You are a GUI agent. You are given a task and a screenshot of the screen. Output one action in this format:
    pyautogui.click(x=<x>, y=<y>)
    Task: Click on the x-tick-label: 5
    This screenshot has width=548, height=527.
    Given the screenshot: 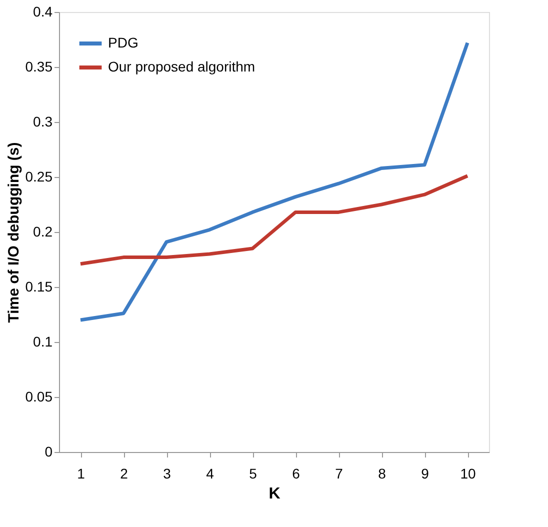 What is the action you would take?
    pyautogui.click(x=253, y=474)
    